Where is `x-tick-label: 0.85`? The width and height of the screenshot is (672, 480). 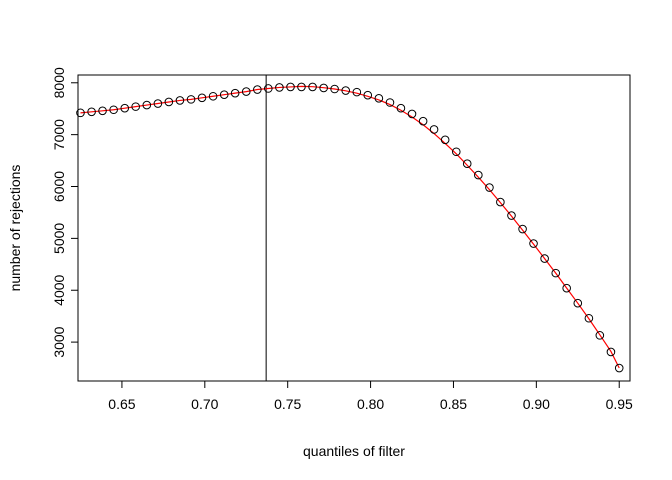 x-tick-label: 0.85 is located at coordinates (453, 404).